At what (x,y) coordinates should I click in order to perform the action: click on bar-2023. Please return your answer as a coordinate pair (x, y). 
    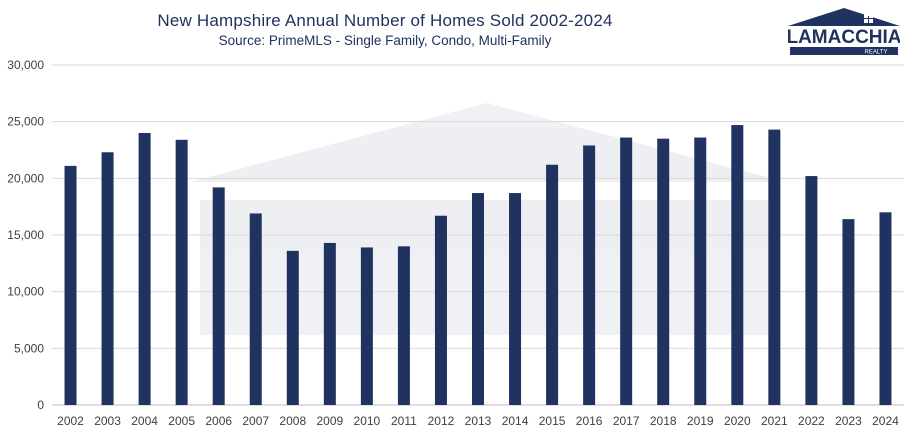
    Looking at the image, I should click on (848, 312).